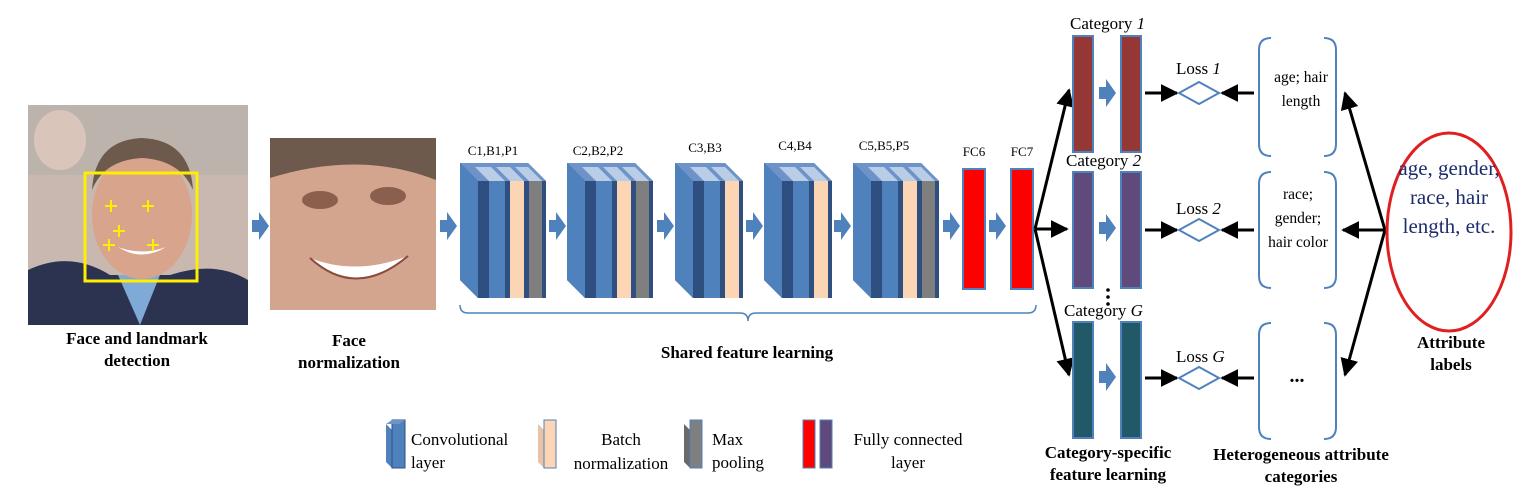 The width and height of the screenshot is (1526, 496). What do you see at coordinates (748, 313) in the screenshot?
I see `shared-brace` at bounding box center [748, 313].